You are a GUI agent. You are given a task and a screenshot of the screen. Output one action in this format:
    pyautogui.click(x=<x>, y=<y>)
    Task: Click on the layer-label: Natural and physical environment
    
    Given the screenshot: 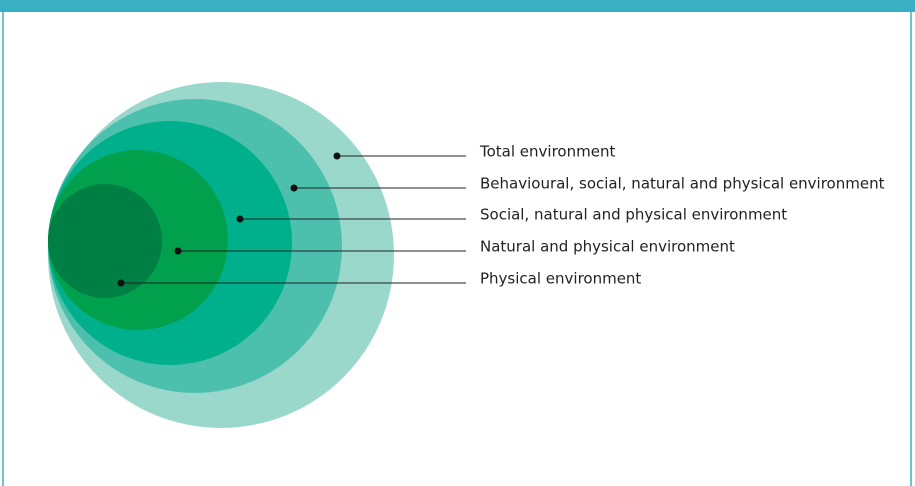 What is the action you would take?
    pyautogui.click(x=607, y=247)
    